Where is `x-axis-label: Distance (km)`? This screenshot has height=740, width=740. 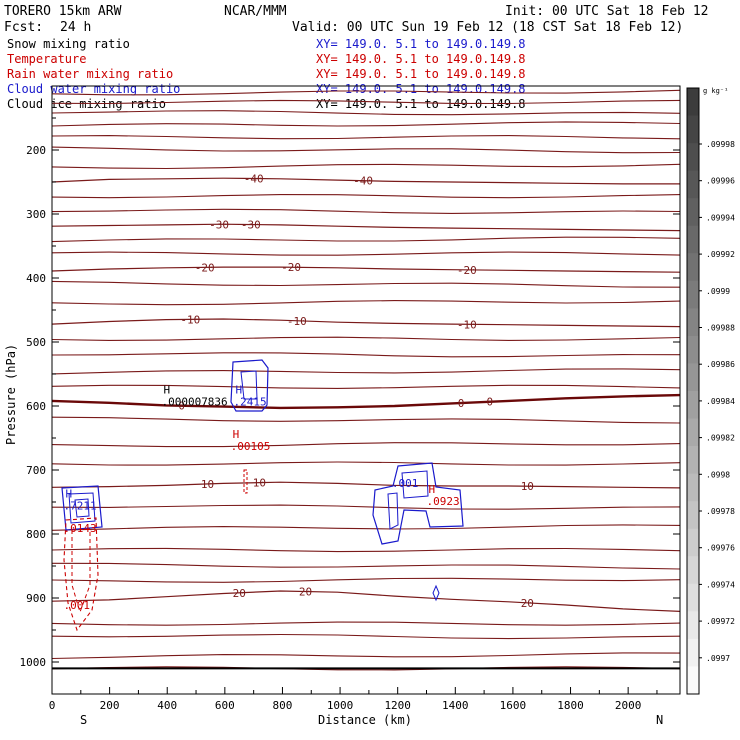 x-axis-label: Distance (km) is located at coordinates (365, 720).